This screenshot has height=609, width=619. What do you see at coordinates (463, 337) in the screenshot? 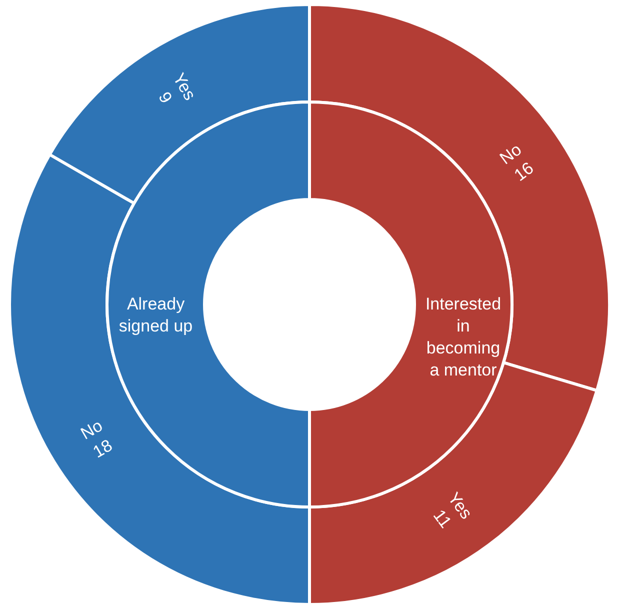
I see `slice-label: Interested in becoming a mentor` at bounding box center [463, 337].